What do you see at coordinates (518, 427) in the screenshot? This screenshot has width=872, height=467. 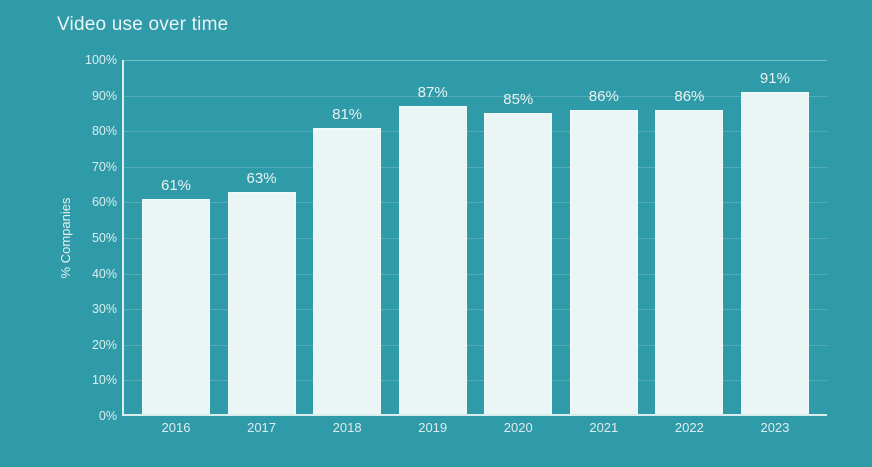 I see `x-axis-tick-label: 2020` at bounding box center [518, 427].